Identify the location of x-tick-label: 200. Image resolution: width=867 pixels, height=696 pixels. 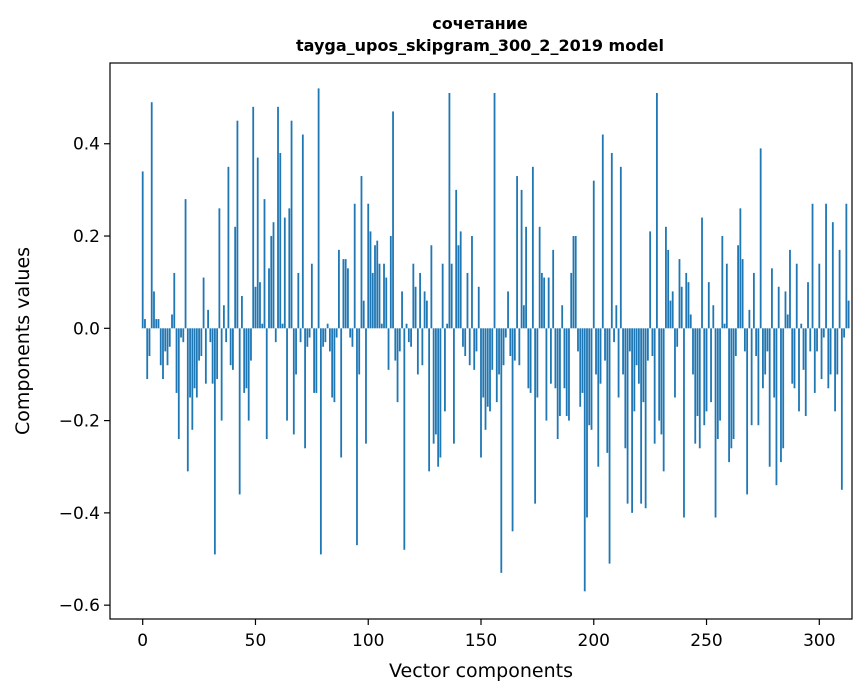
(594, 641).